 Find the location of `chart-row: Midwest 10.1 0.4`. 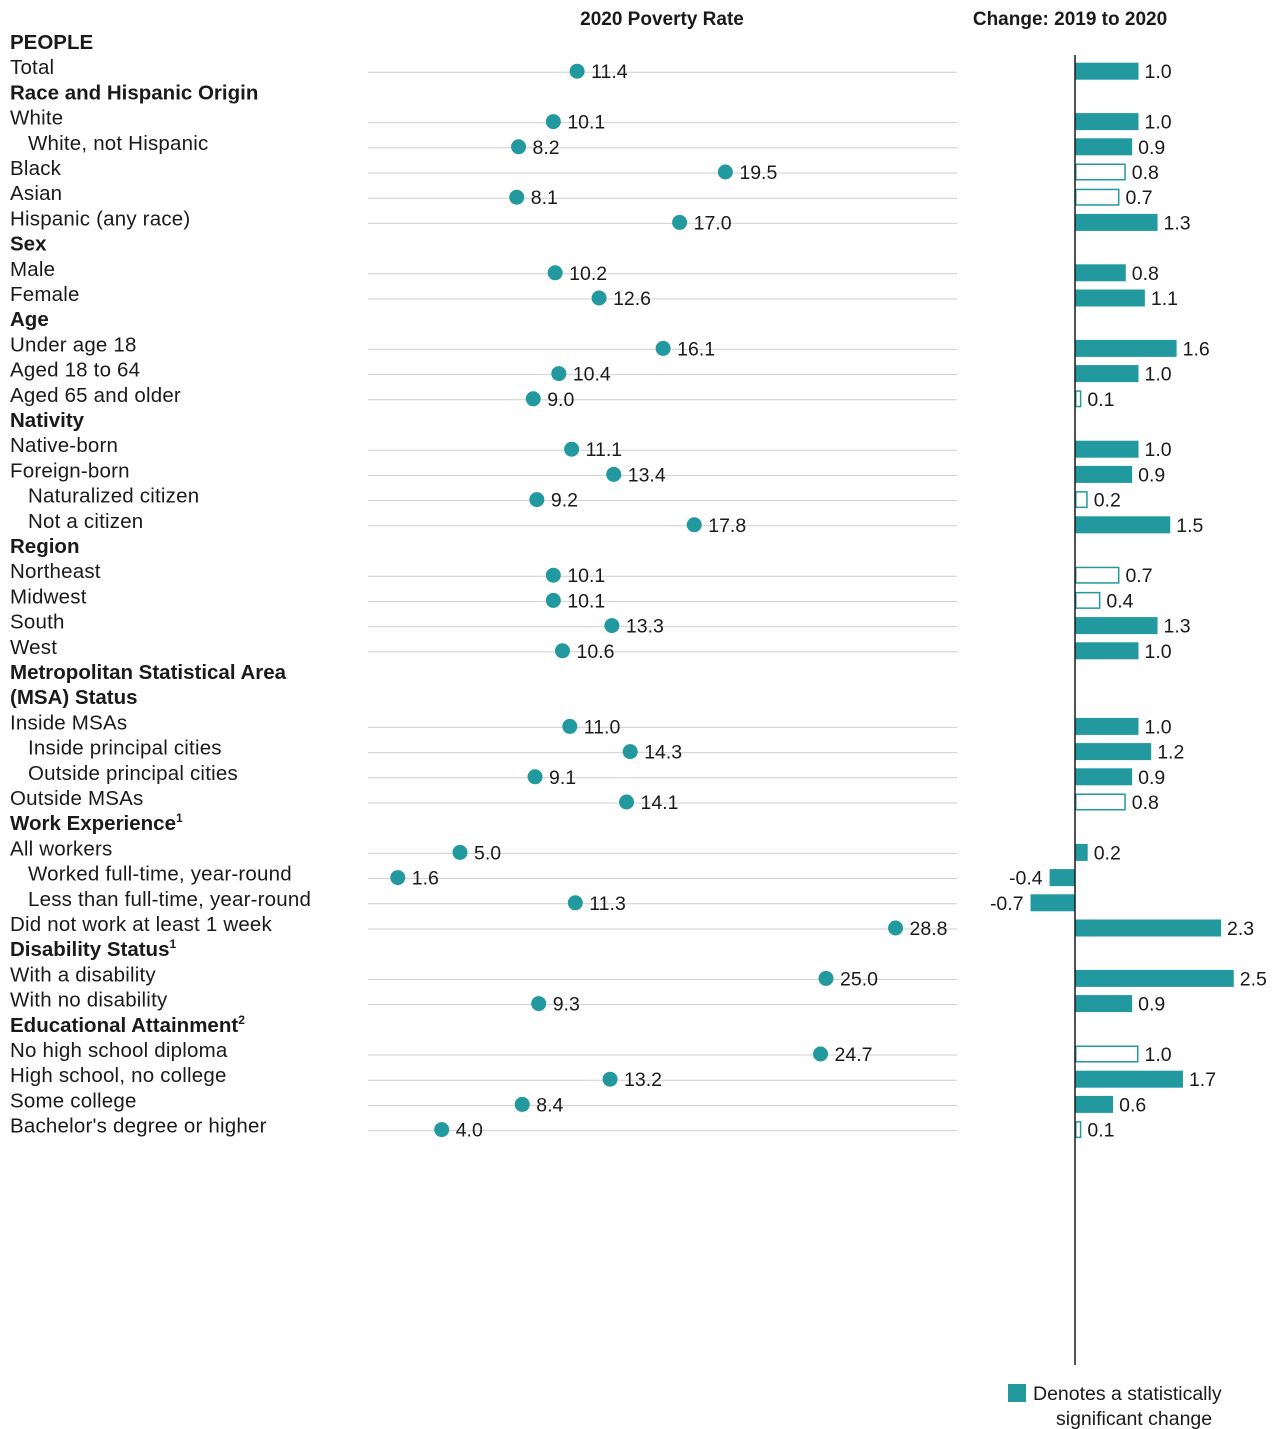

chart-row: Midwest 10.1 0.4 is located at coordinates (572, 598).